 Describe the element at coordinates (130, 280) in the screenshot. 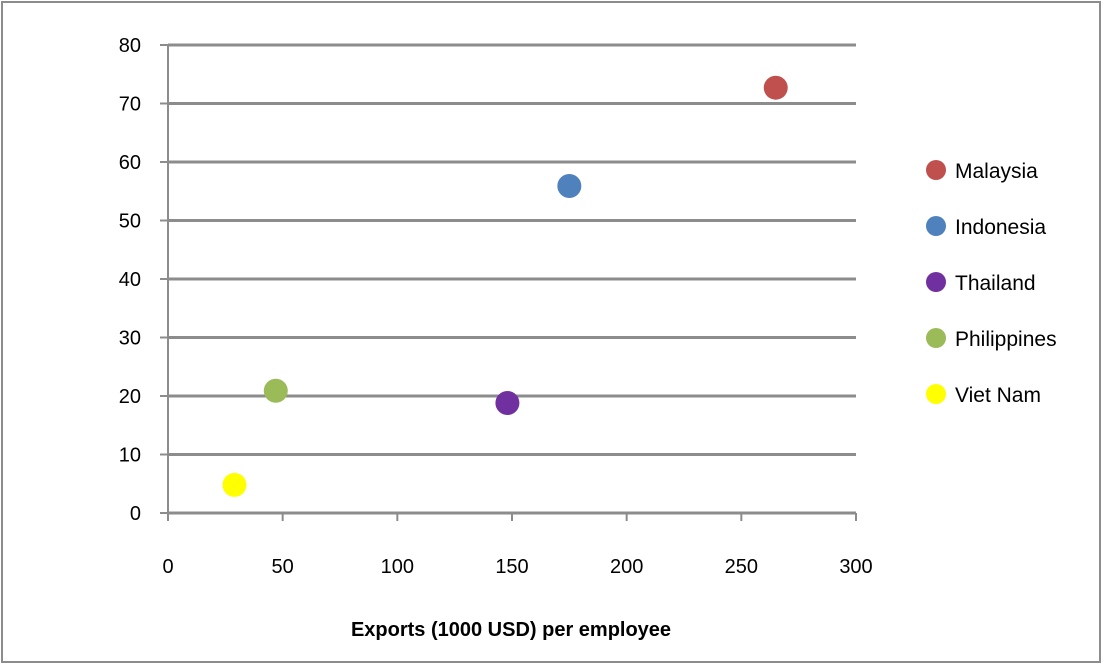

I see `y-tick-label-40: 40` at that location.